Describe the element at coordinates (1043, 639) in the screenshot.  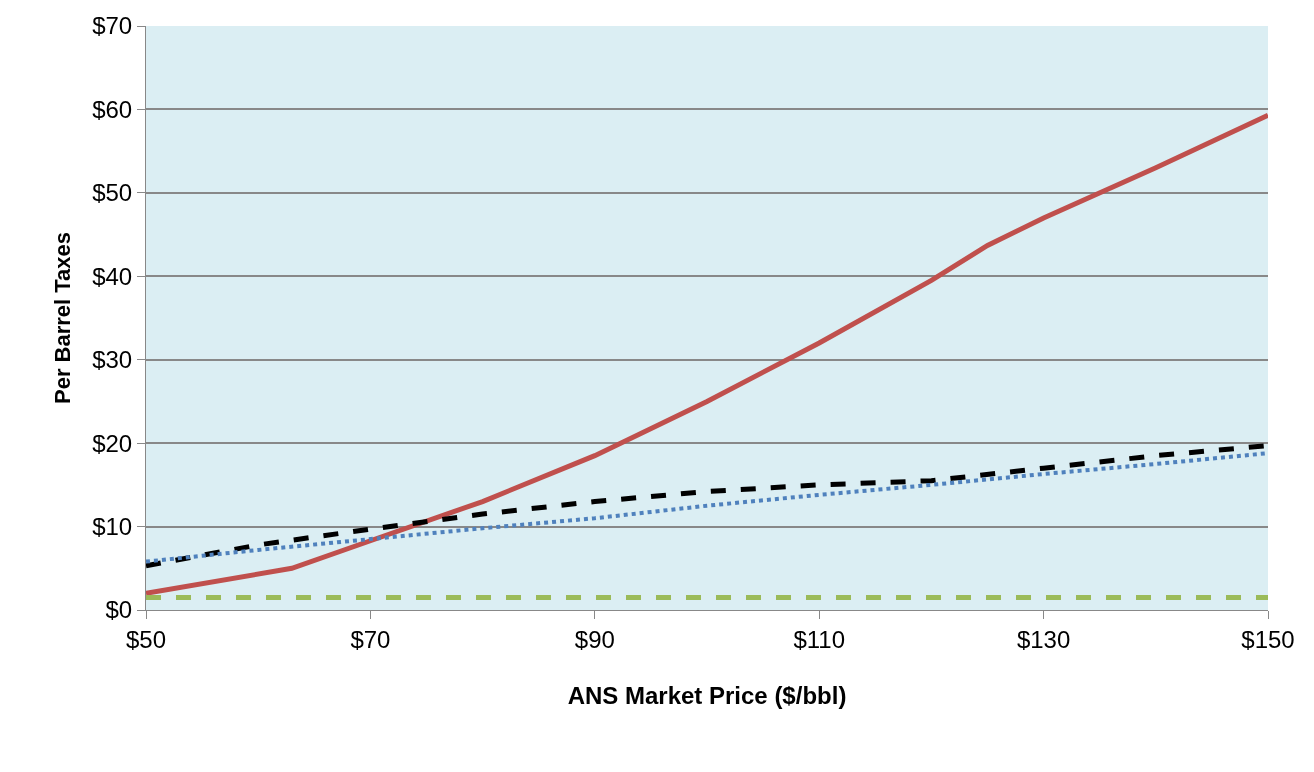
I see `x-tick-label: $130` at that location.